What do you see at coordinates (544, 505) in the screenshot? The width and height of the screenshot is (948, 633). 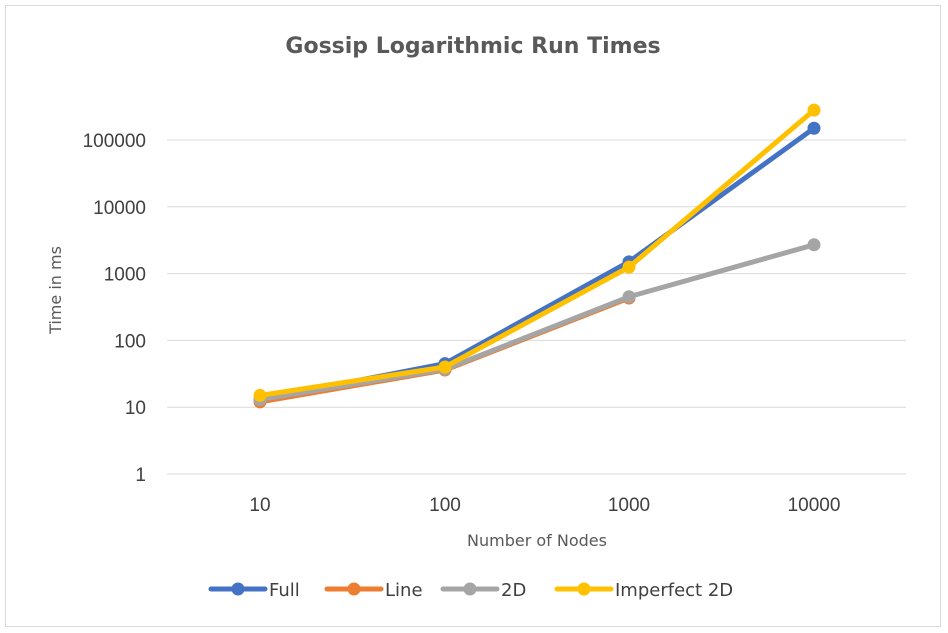 I see `x-axis-ticks: 10 100 1000 10000` at bounding box center [544, 505].